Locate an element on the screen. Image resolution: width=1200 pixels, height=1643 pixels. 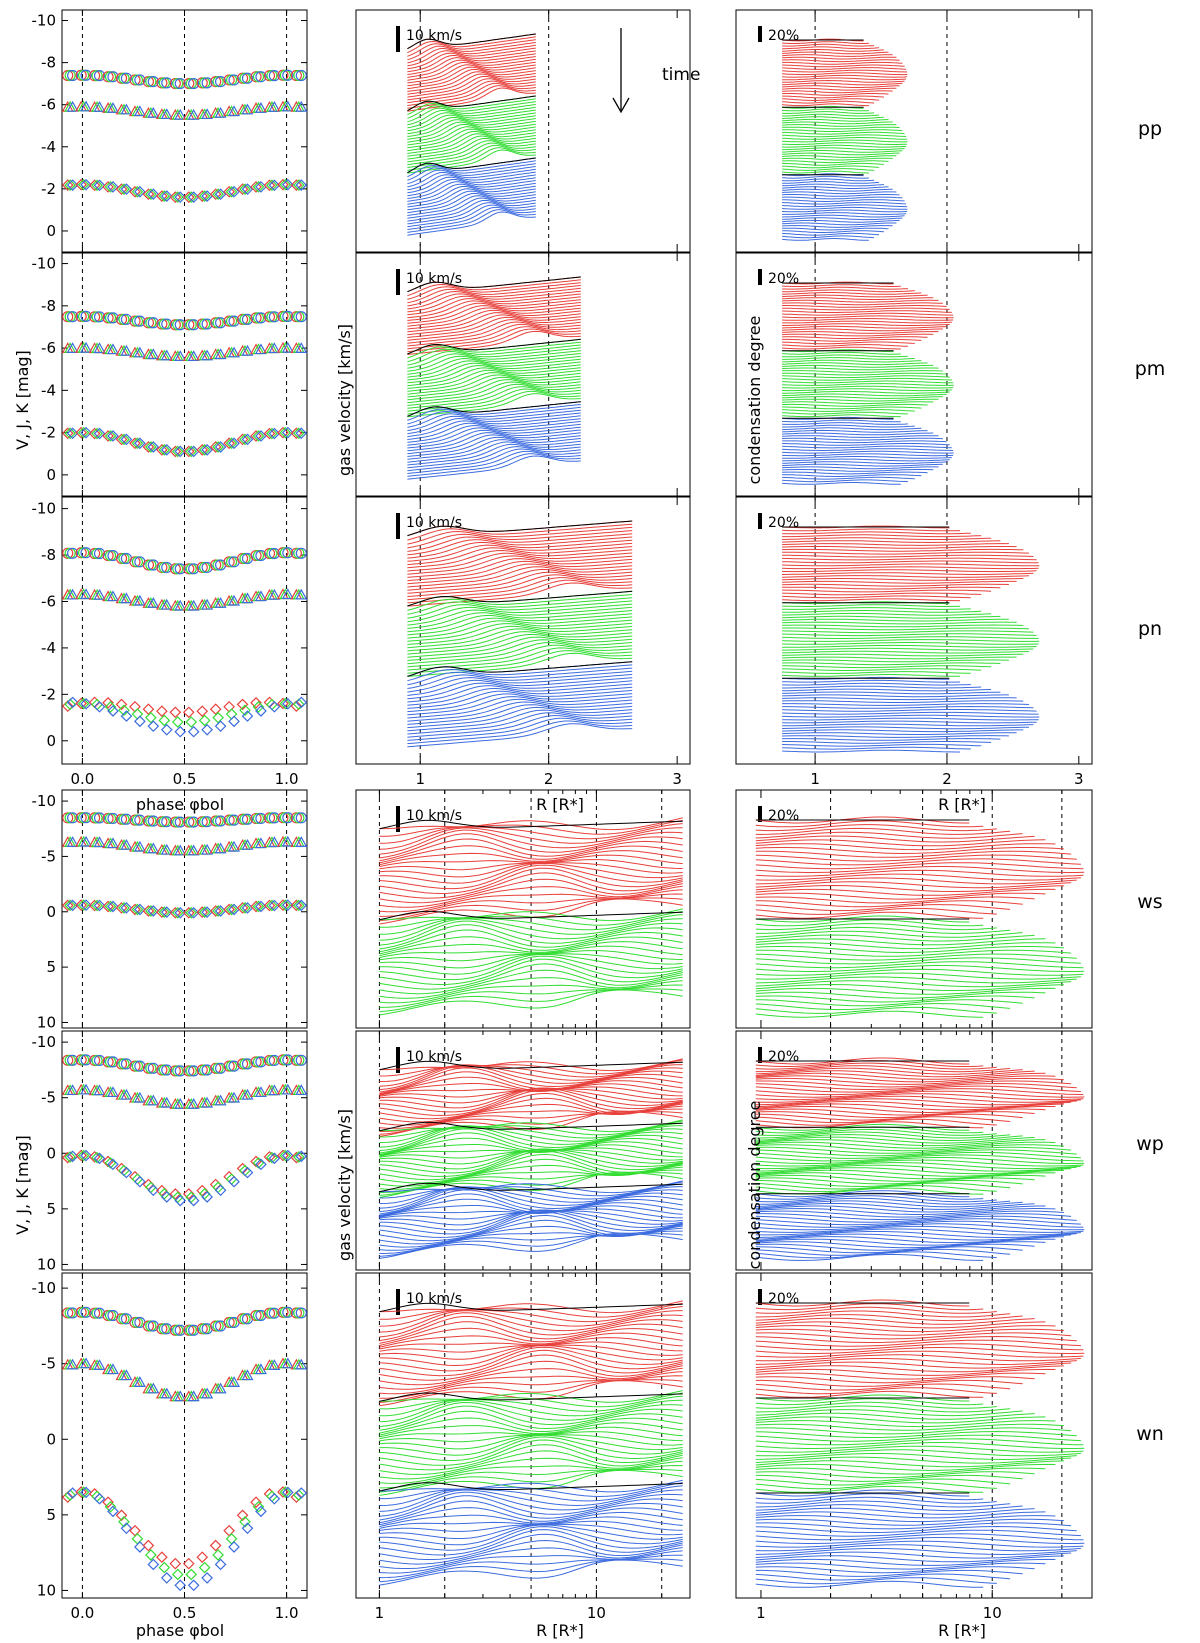
con-scale-bar is located at coordinates (760, 277).